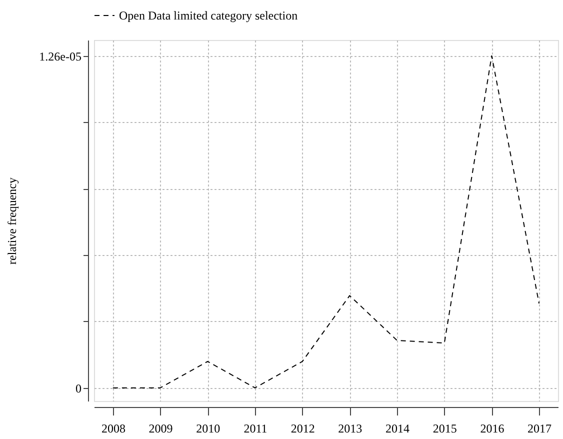 This screenshot has height=439, width=563. What do you see at coordinates (302, 429) in the screenshot?
I see `x-tick-label: 2012` at bounding box center [302, 429].